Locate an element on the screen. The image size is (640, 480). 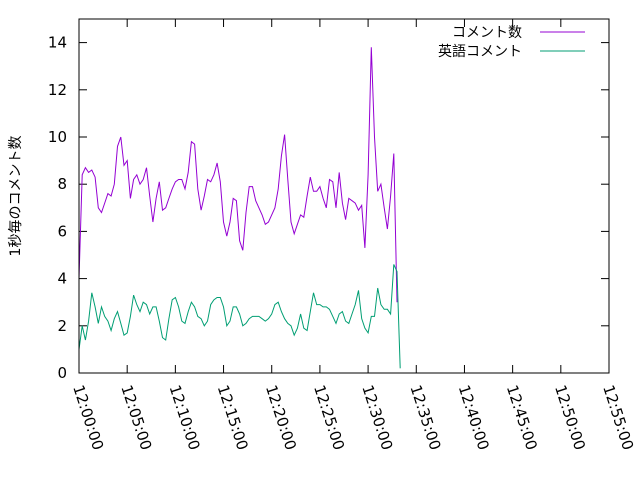
x-tick-label: 12:55:00 is located at coordinates (618, 418).